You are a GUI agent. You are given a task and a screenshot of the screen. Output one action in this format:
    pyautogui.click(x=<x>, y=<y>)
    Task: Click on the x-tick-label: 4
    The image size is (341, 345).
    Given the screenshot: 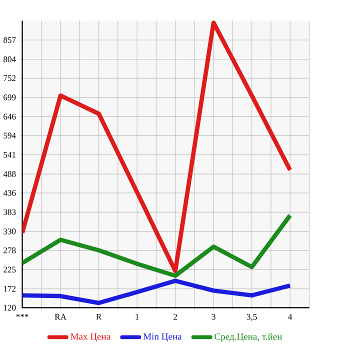 What is the action you would take?
    pyautogui.click(x=290, y=317)
    